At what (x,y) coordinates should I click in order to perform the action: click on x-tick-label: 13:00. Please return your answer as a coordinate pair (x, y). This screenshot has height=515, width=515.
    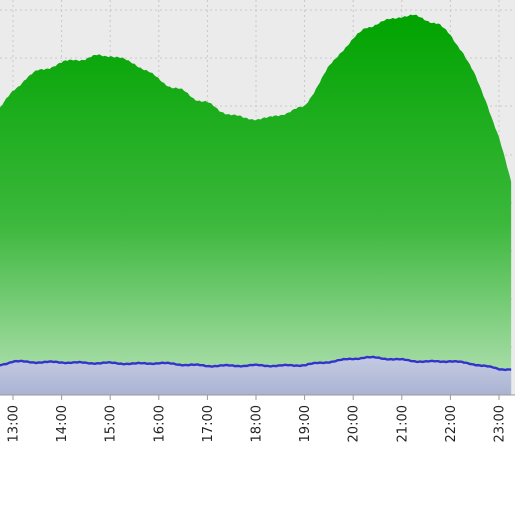
    Looking at the image, I should click on (14, 423).